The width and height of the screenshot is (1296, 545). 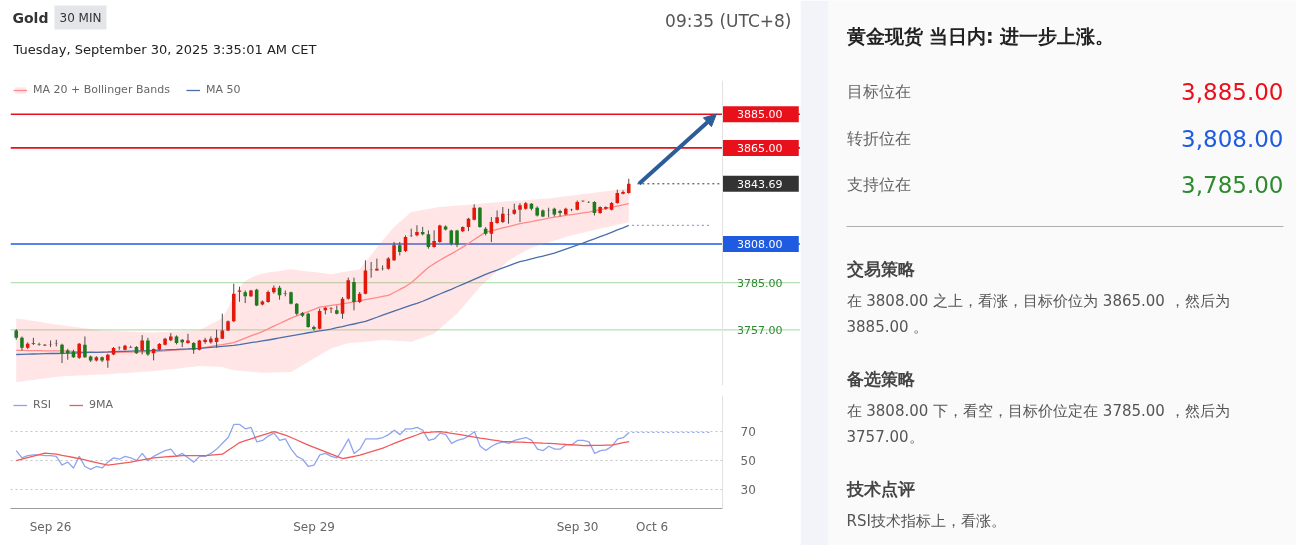 I want to click on category-label: 目标位在, so click(x=878, y=91).